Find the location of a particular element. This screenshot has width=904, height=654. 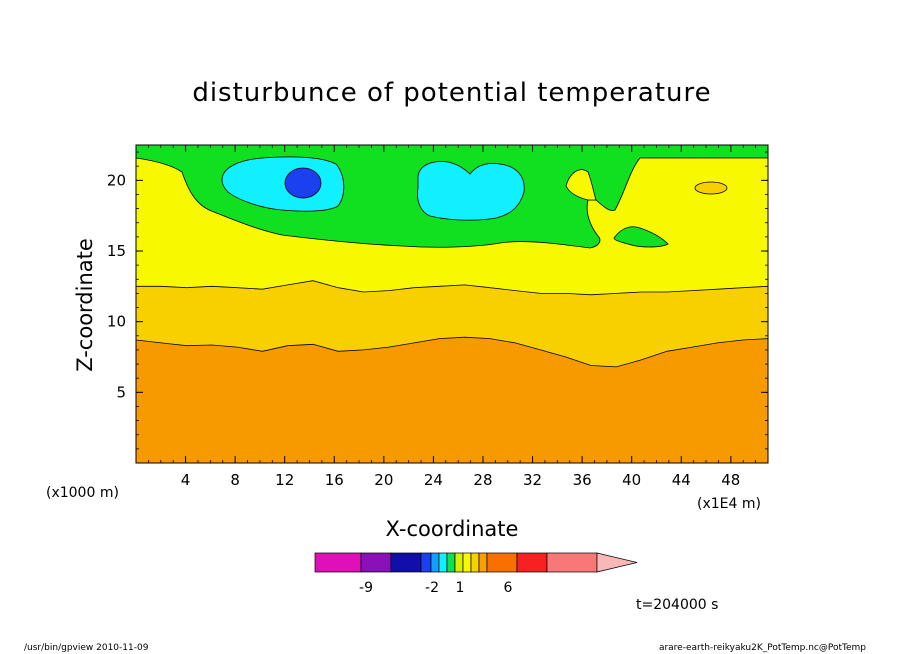

x-unit-right: (x1E4 m) is located at coordinates (729, 504).